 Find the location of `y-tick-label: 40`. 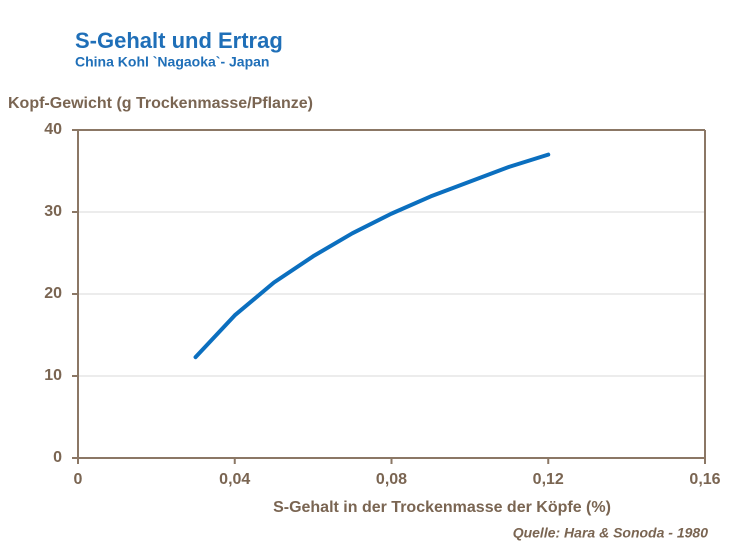

y-tick-label: 40 is located at coordinates (53, 129).